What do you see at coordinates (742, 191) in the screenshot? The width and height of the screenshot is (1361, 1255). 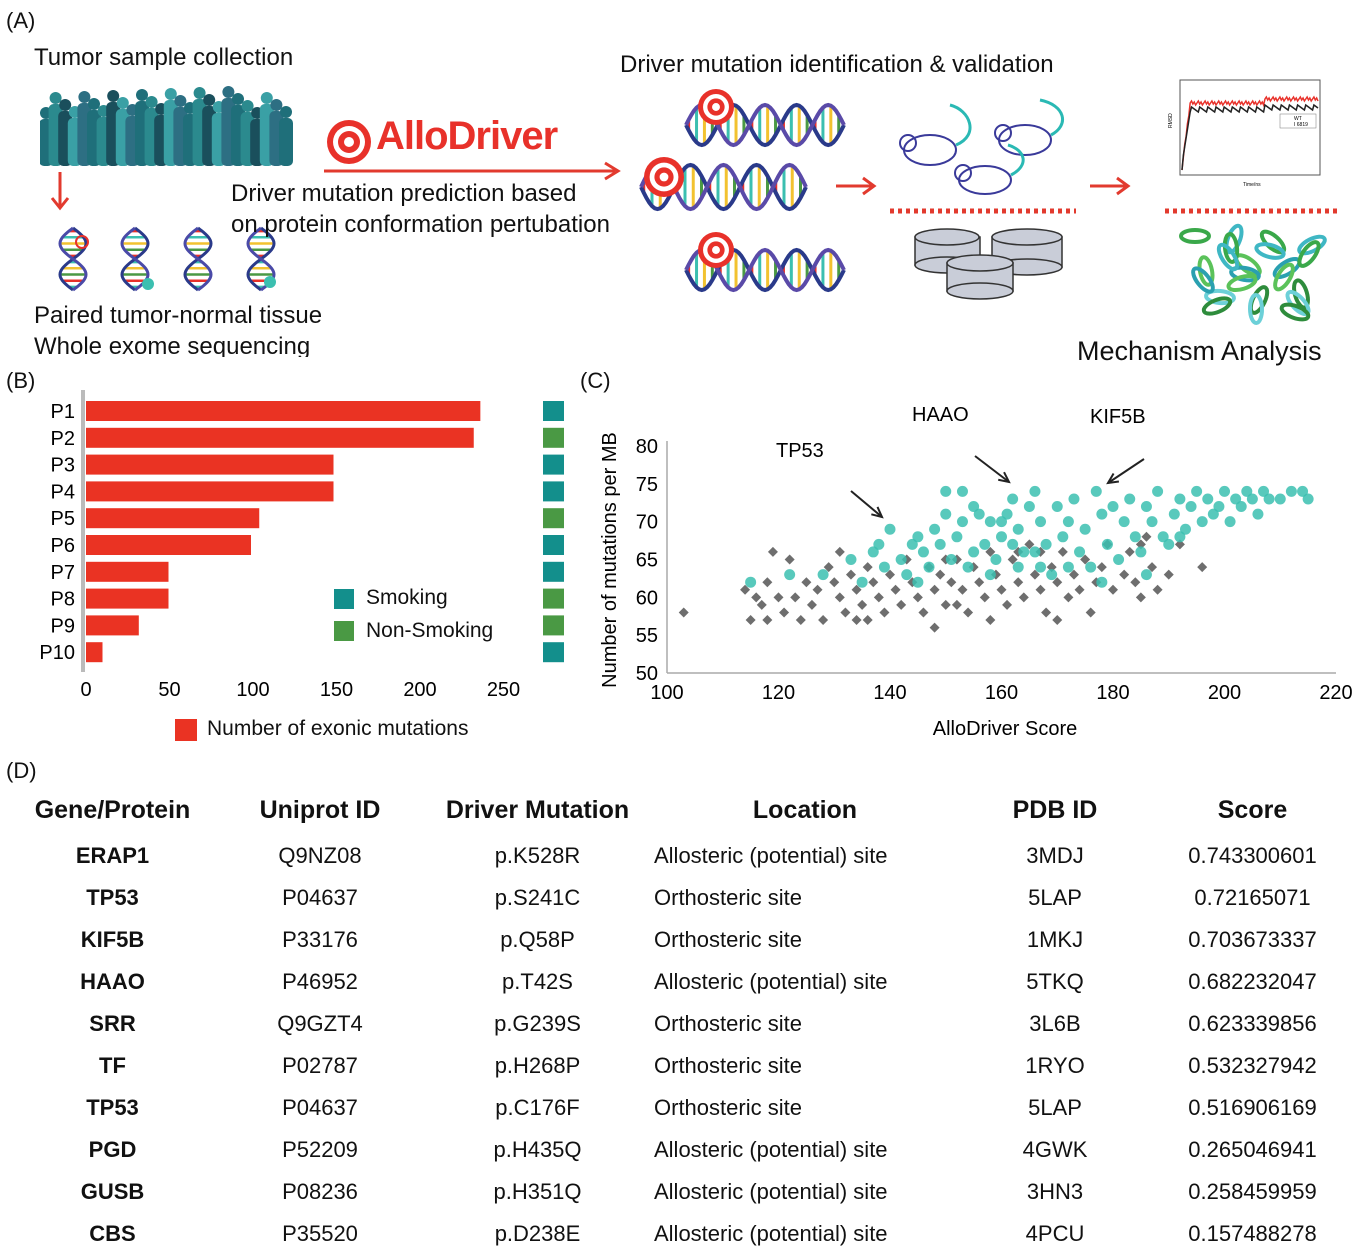 I see `driver-dna-illustration` at bounding box center [742, 191].